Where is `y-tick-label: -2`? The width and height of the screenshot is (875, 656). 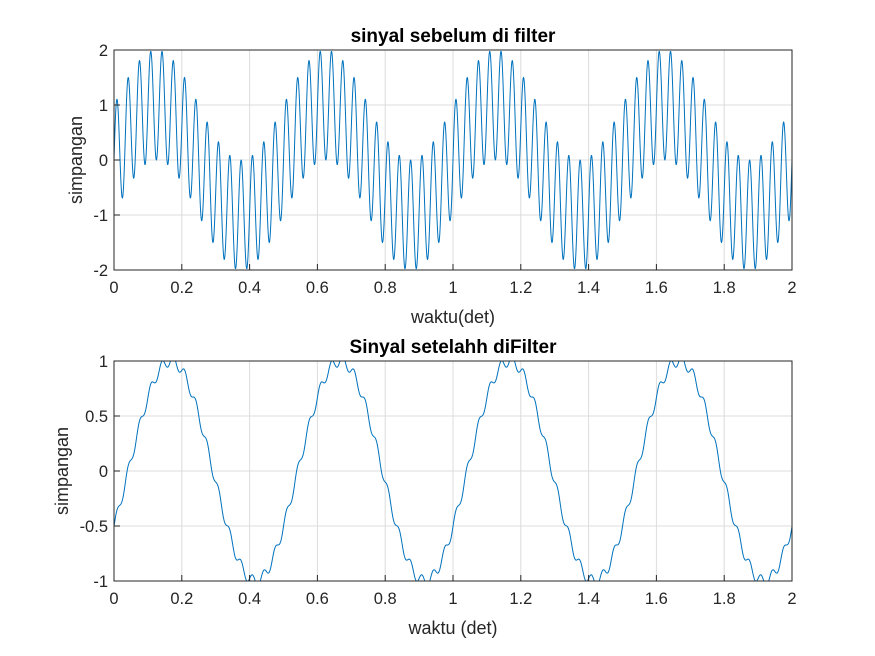
y-tick-label: -2 is located at coordinates (100, 271).